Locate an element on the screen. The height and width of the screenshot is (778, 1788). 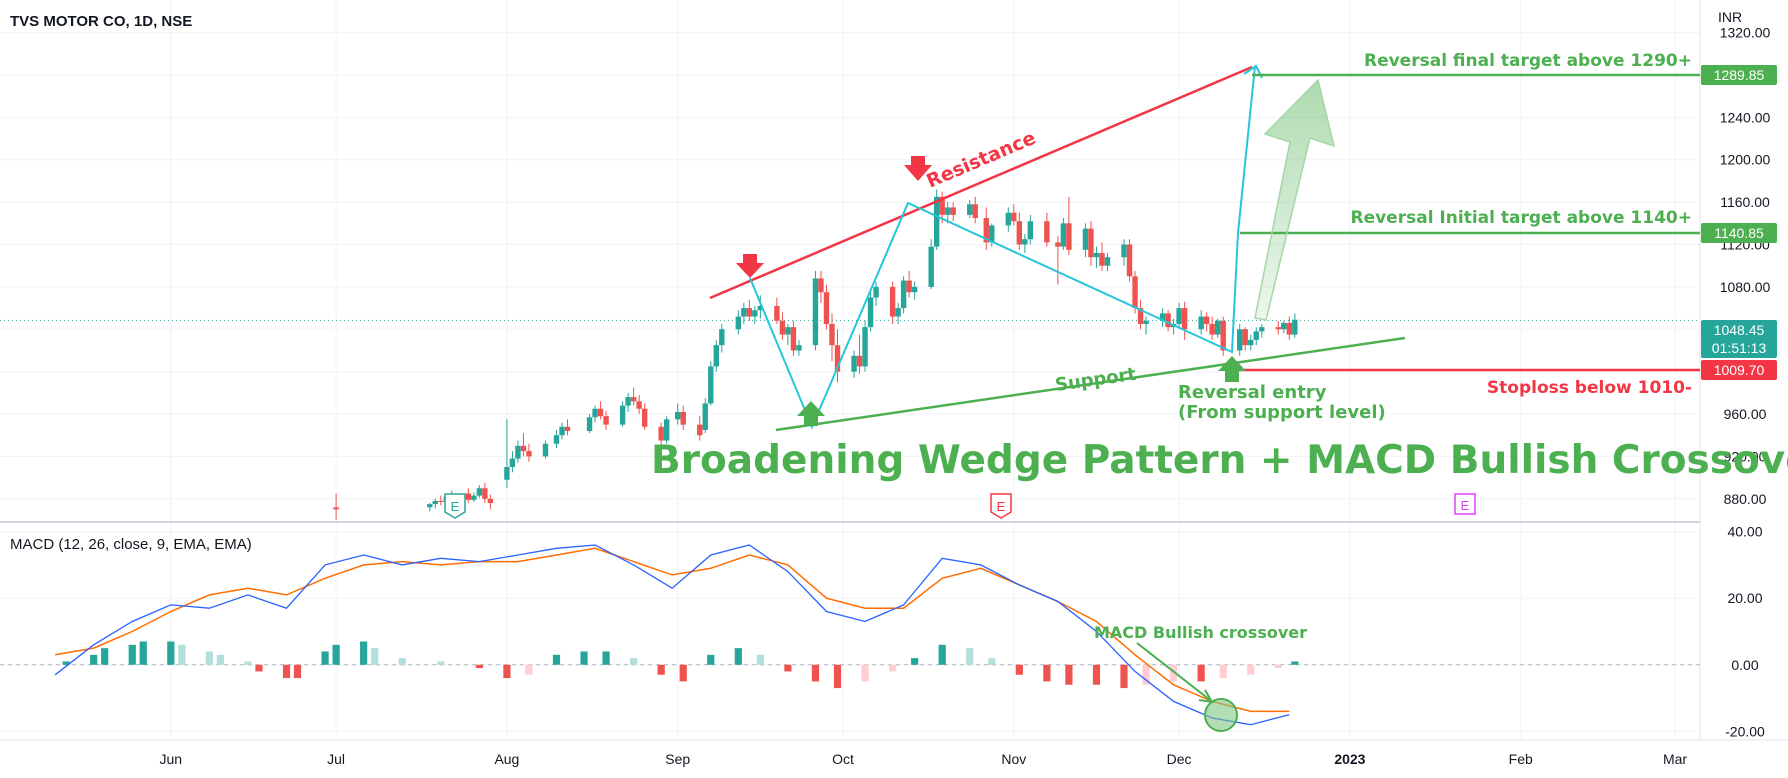
macd-axis: 40.00 20.00 0.00 -20.00 is located at coordinates (1745, 632).